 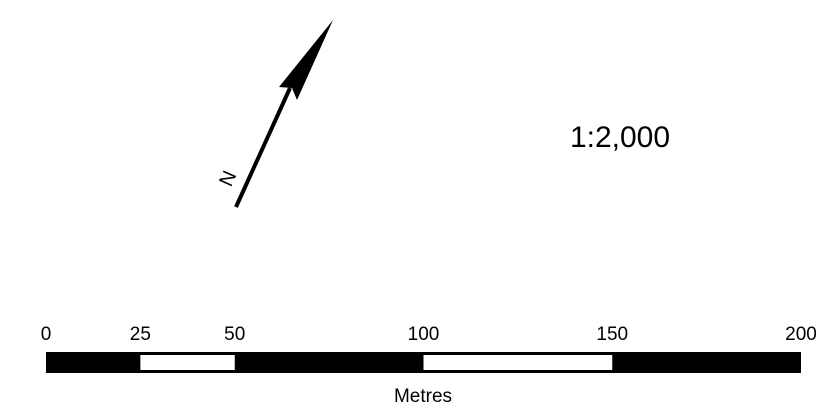 What do you see at coordinates (140, 334) in the screenshot?
I see `scale-tick-label-25: 25` at bounding box center [140, 334].